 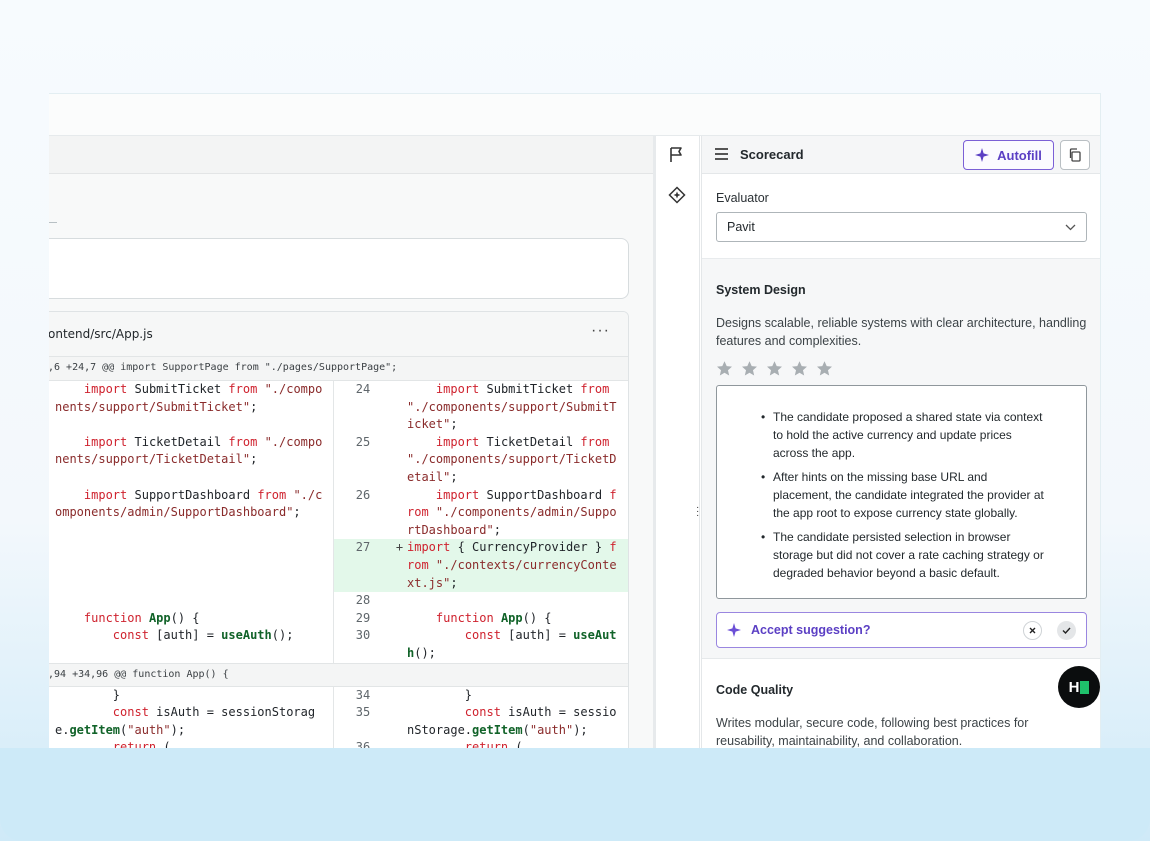 I want to click on diff-marker: +, so click(x=399, y=547).